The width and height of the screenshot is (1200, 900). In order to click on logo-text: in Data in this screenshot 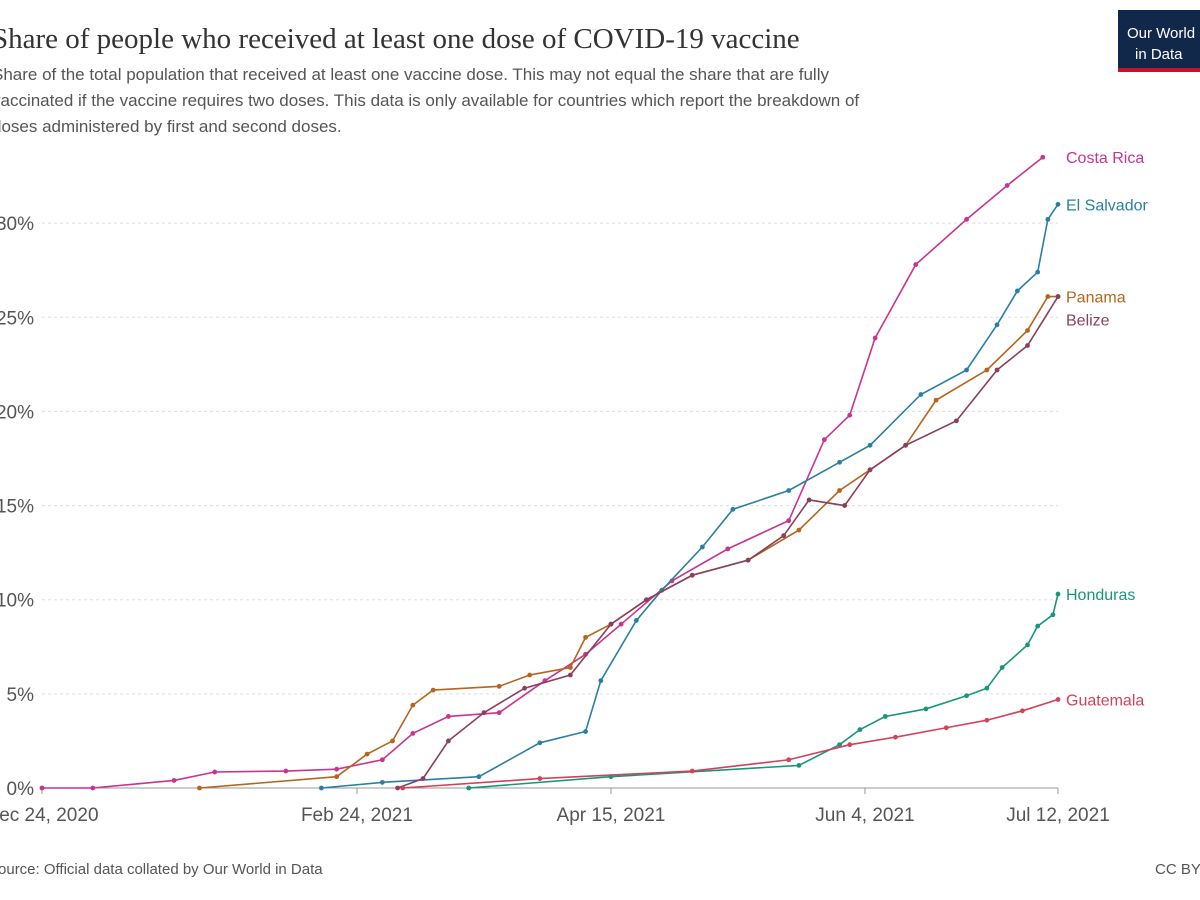, I will do `click(1159, 54)`.